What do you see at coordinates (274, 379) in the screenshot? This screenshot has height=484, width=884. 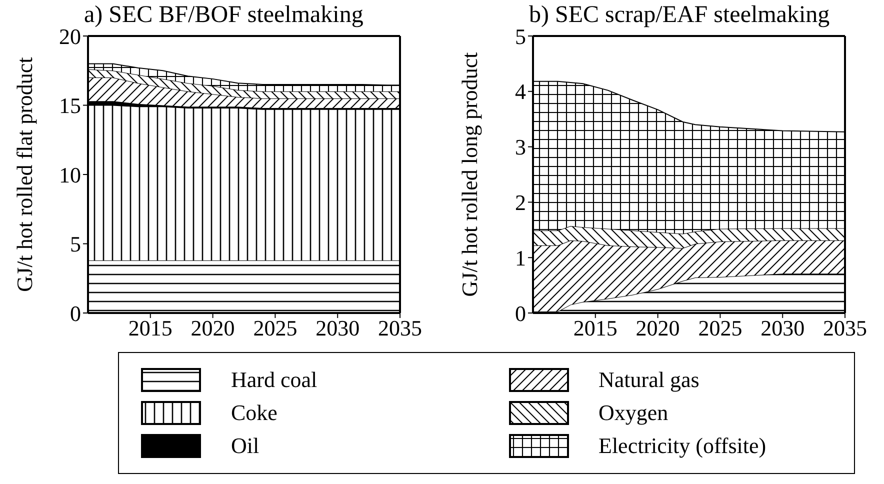 I see `legend-label: Hard coal` at bounding box center [274, 379].